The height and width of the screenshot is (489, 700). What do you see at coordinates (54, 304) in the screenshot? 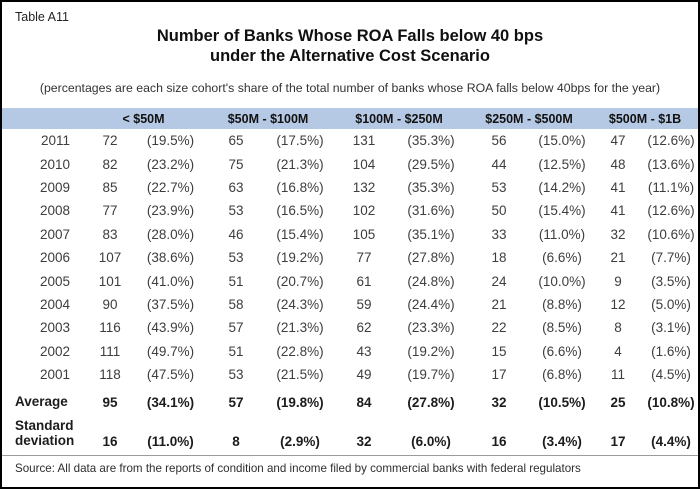
I see `row-label: 2004` at bounding box center [54, 304].